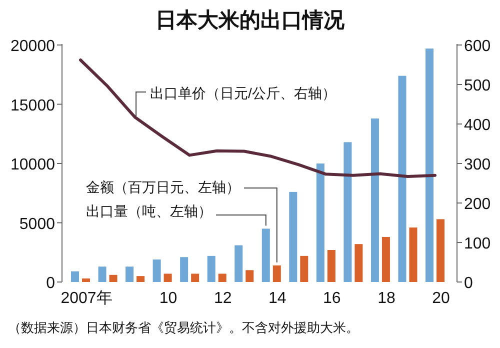 Image resolution: width=500 pixels, height=348 pixels. I want to click on y2-tick-label: 100, so click(477, 244).